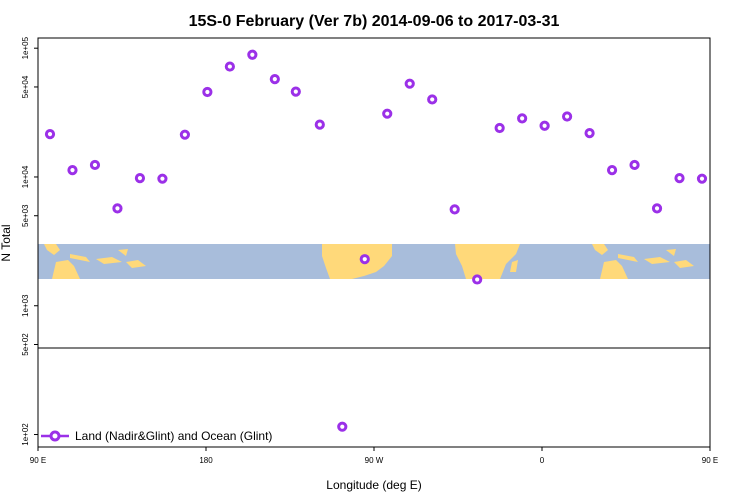  What do you see at coordinates (6, 242) in the screenshot?
I see `y-axis-label: N Total` at bounding box center [6, 242].